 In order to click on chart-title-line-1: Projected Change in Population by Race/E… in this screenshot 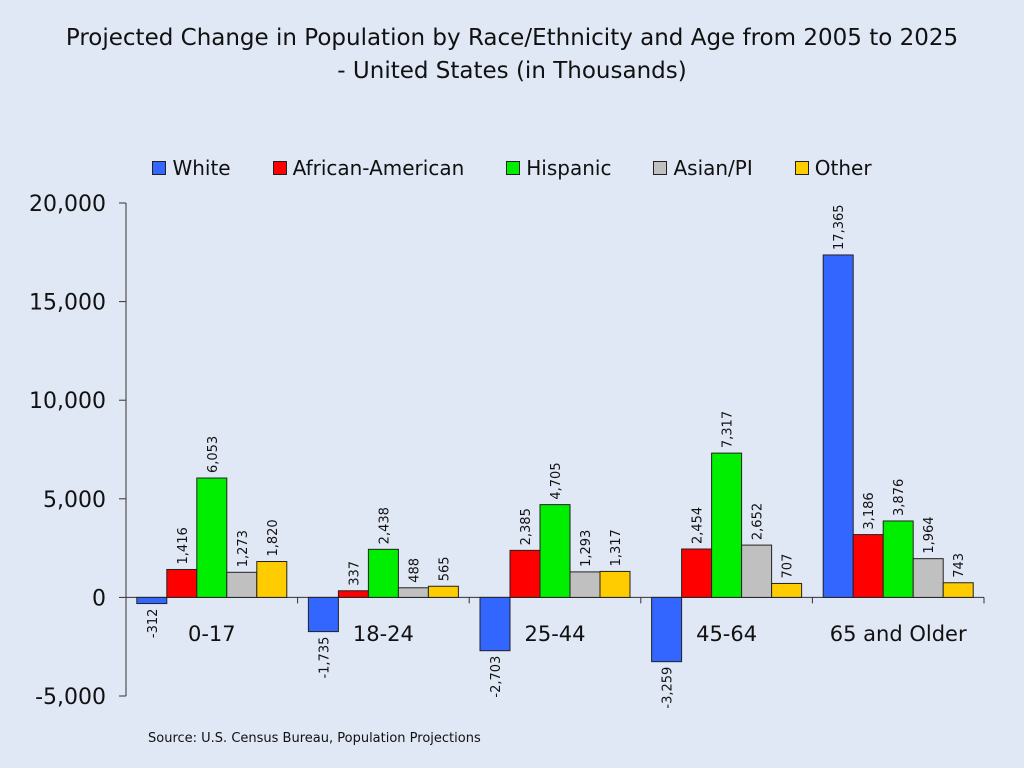, I will do `click(512, 38)`.